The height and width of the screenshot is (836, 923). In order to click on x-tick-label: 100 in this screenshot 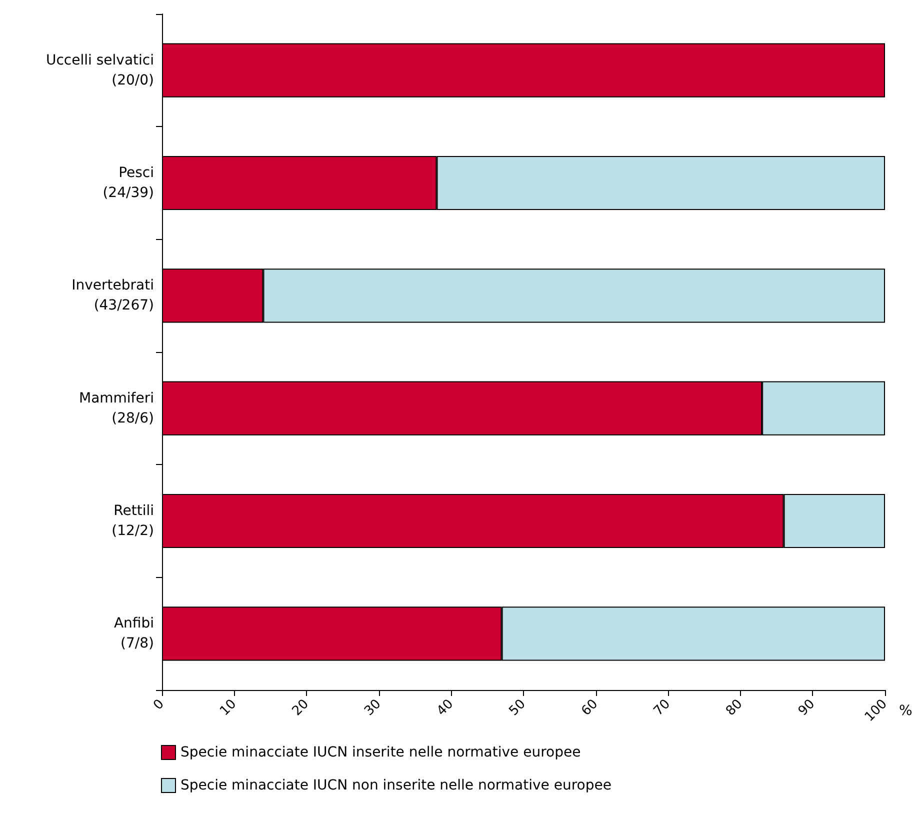, I will do `click(876, 710)`.